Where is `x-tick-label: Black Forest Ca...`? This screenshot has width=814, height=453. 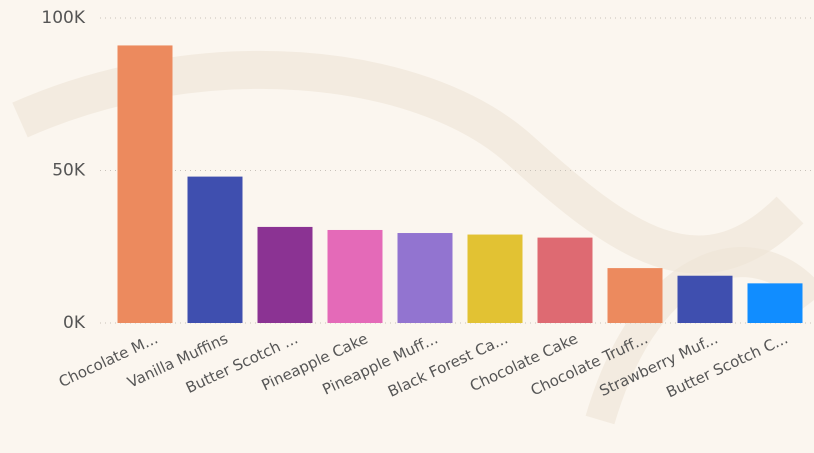 x-tick-label: Black Forest Ca... is located at coordinates (448, 364).